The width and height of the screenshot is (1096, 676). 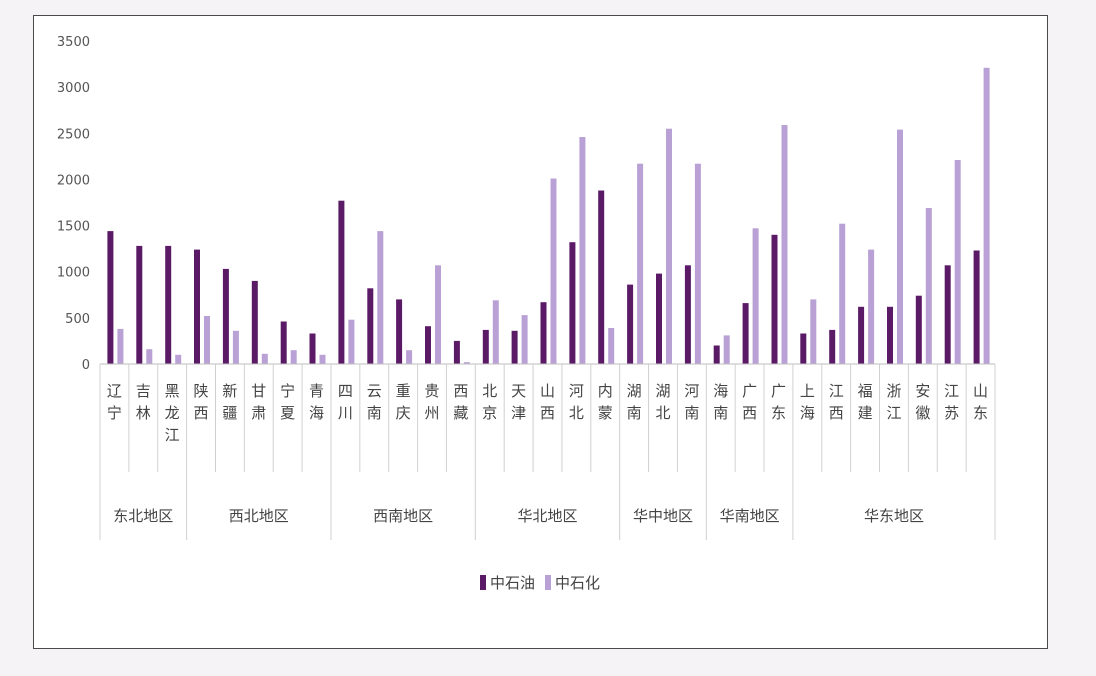 What do you see at coordinates (489, 402) in the screenshot?
I see `x-tick-label: 北京` at bounding box center [489, 402].